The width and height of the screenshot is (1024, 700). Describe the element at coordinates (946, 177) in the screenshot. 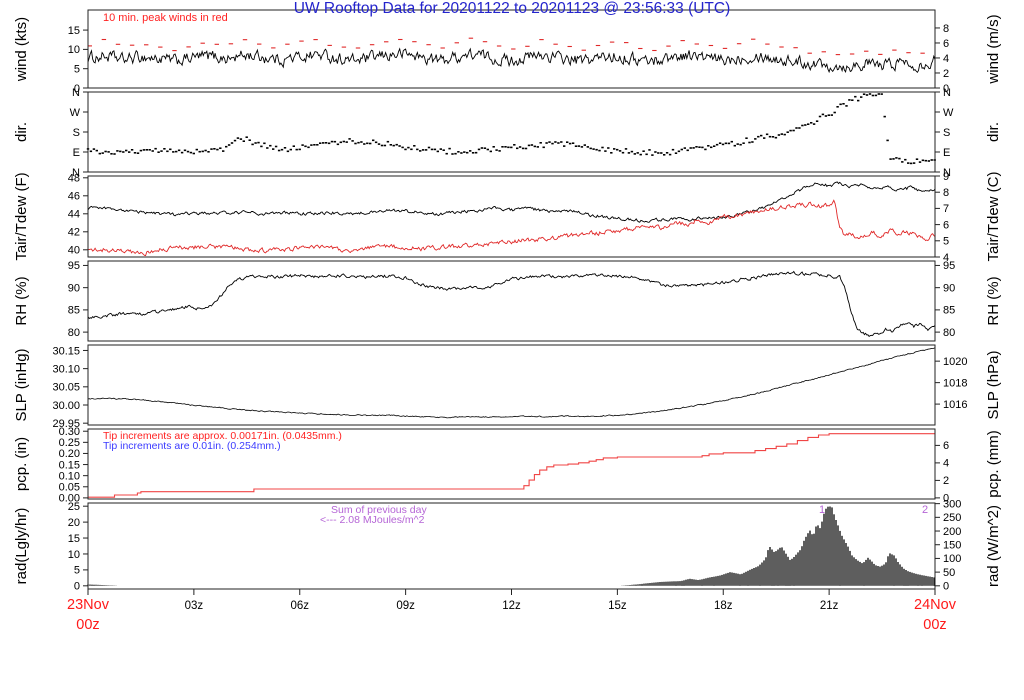

I see `svg-text: 9` at that location.